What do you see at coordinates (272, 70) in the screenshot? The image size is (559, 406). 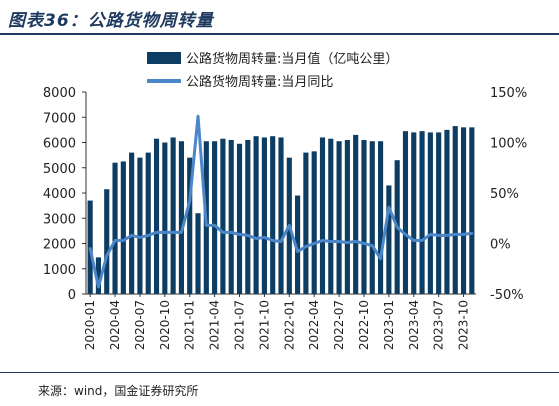 I see `legend: 公路货物周转量:当月值（亿吨公里） 公路货物周转量:当月同比` at bounding box center [272, 70].